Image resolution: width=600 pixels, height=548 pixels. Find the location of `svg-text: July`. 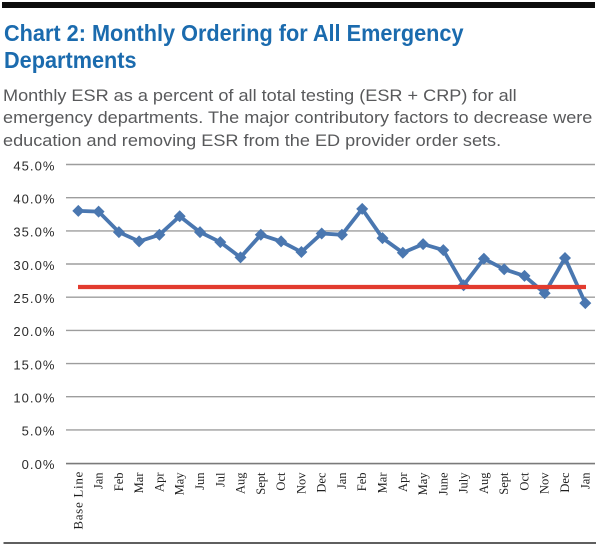

svg-text: July is located at coordinates (464, 483).